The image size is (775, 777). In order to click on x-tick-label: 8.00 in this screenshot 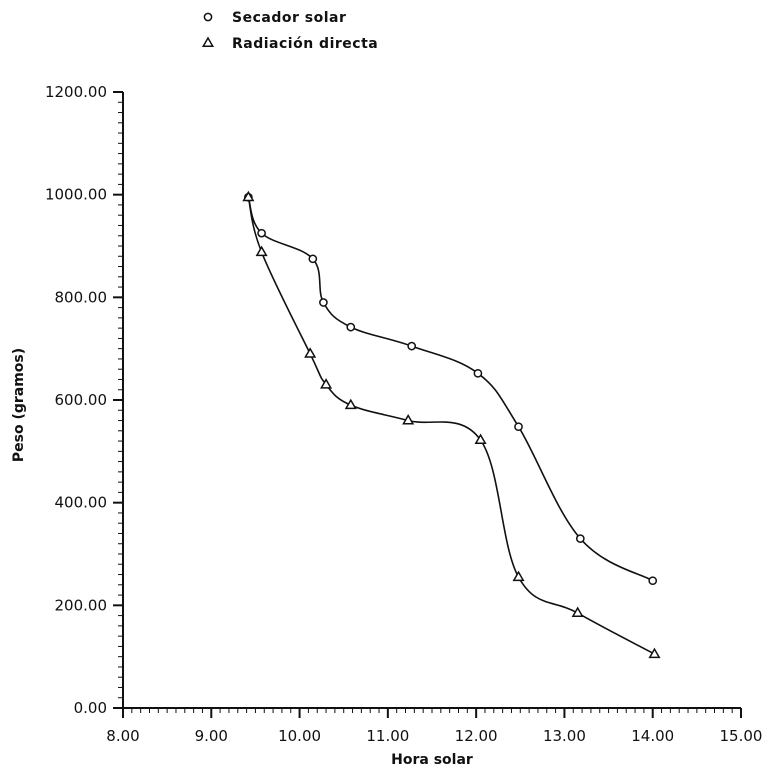, I will do `click(122, 736)`.